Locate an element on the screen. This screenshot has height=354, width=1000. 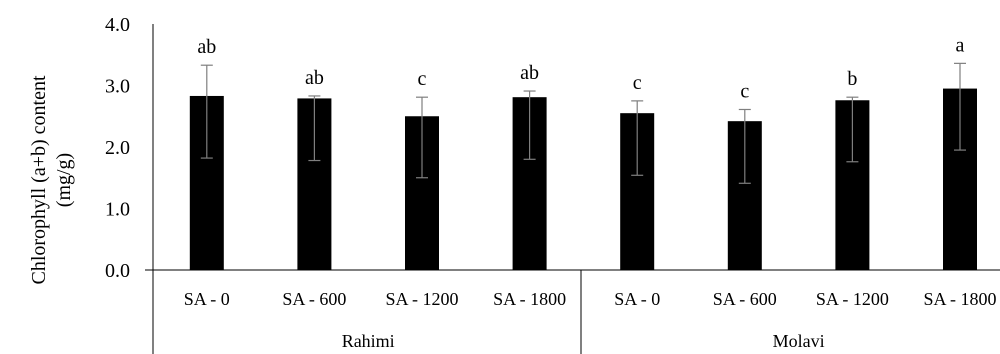
group-label: Molavi is located at coordinates (799, 341).